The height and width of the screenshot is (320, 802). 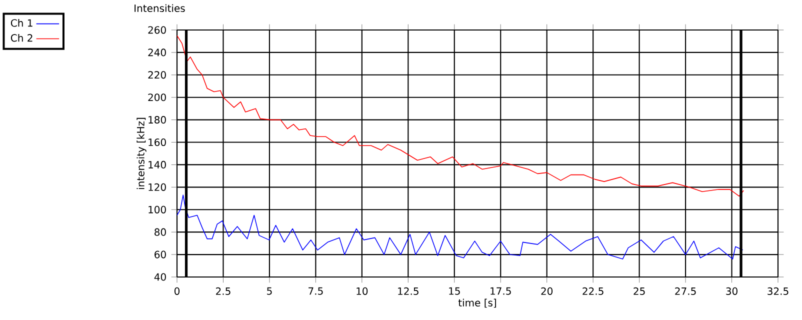 I want to click on y-tick-label: 120, so click(x=157, y=187).